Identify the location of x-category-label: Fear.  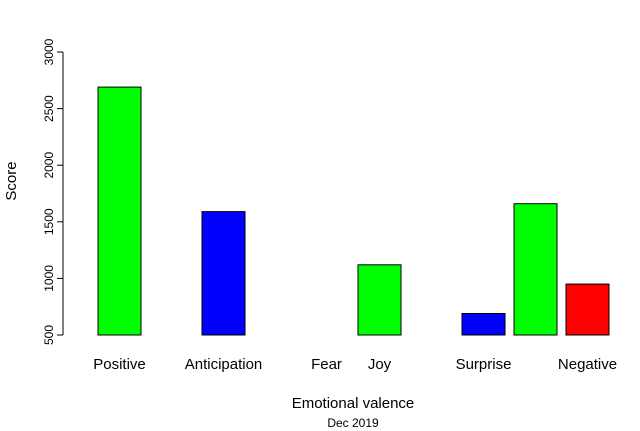
(326, 364).